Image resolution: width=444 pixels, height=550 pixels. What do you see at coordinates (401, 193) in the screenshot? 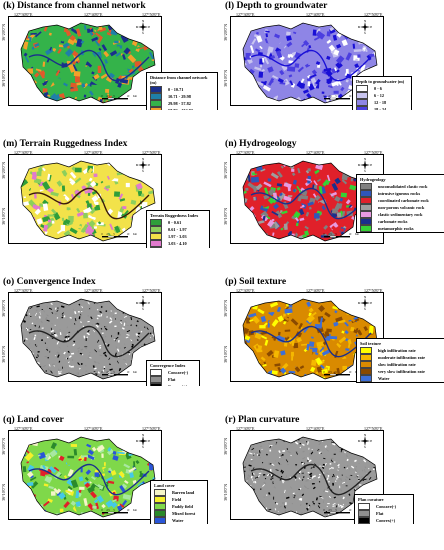
I see `legend-item: intrusive igneous rocks` at bounding box center [401, 193].